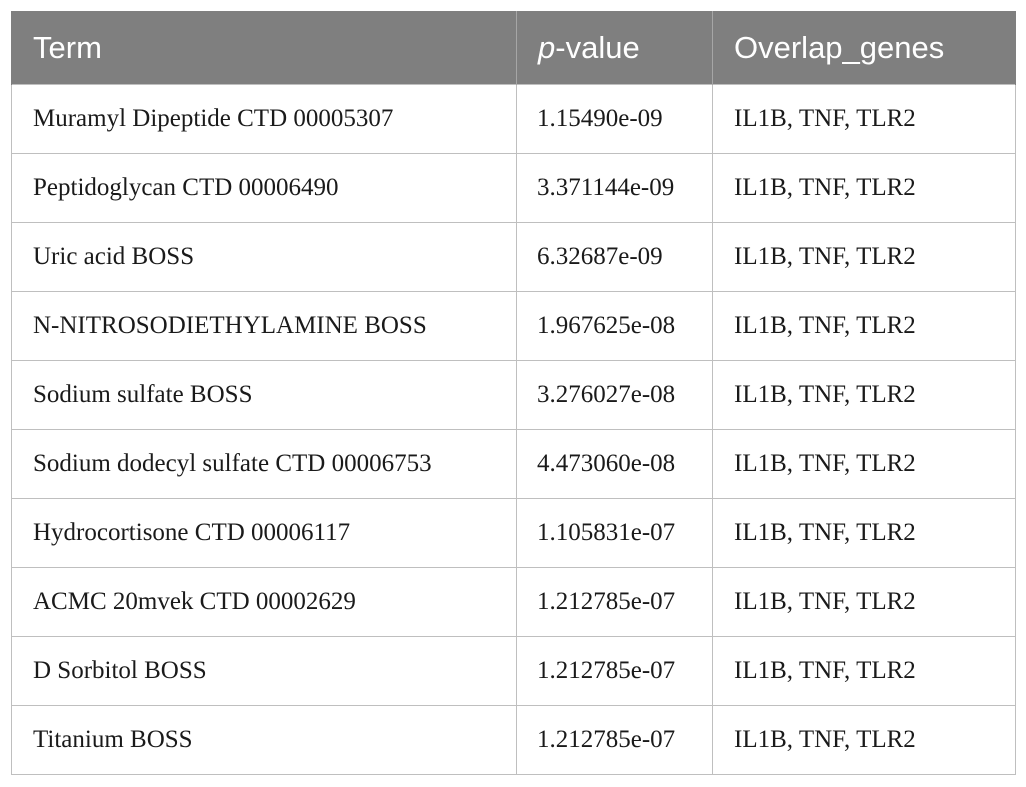 The image size is (1026, 787). What do you see at coordinates (614, 257) in the screenshot?
I see `cell-pvalue: 6.32687e-09` at bounding box center [614, 257].